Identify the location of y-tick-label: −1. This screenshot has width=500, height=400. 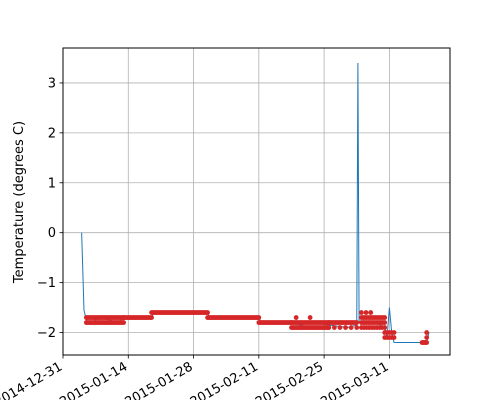
(46, 283).